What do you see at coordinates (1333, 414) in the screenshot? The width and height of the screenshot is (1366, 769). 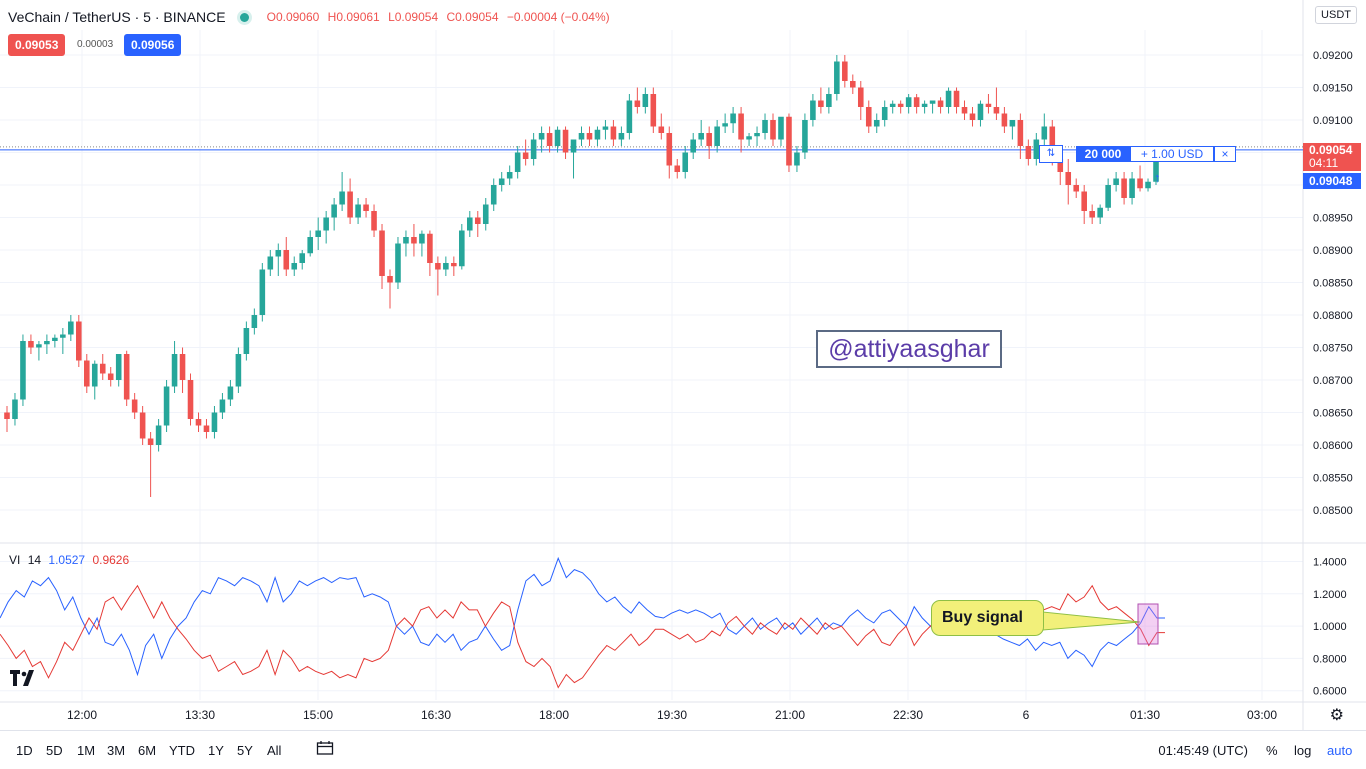 I see `price-tick-label: 0.08650` at bounding box center [1333, 414].